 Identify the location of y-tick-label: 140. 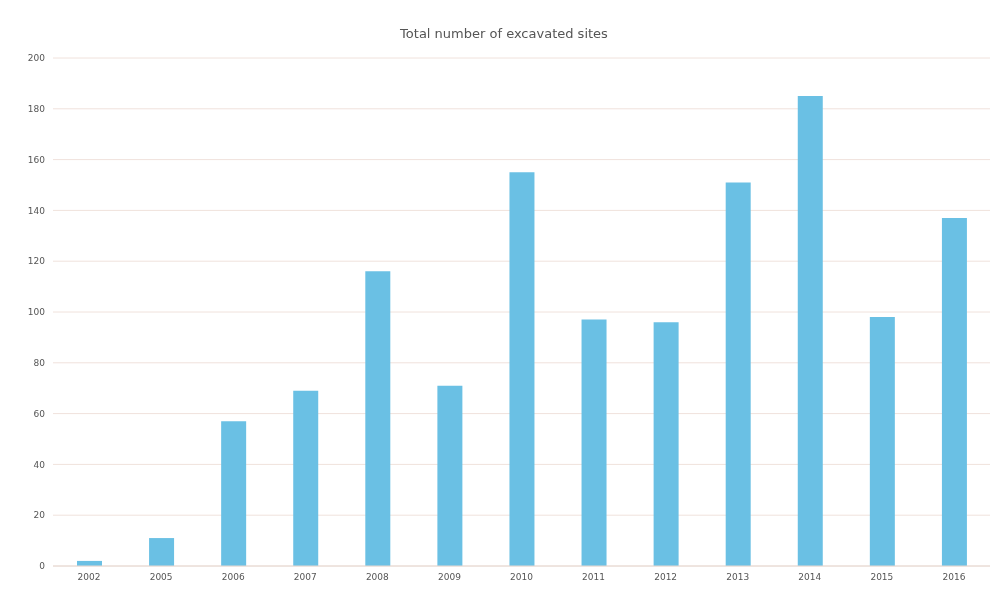
(36, 210).